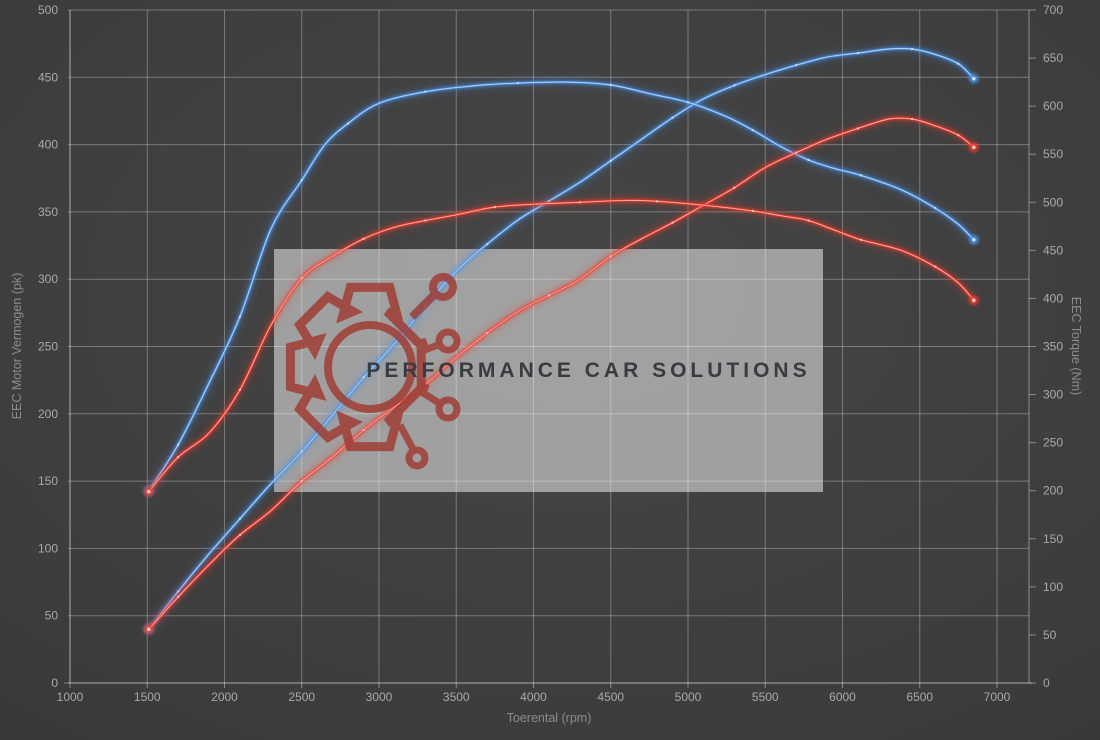 Image resolution: width=1100 pixels, height=740 pixels. I want to click on gear-circuit-logo-icon, so click(373, 371).